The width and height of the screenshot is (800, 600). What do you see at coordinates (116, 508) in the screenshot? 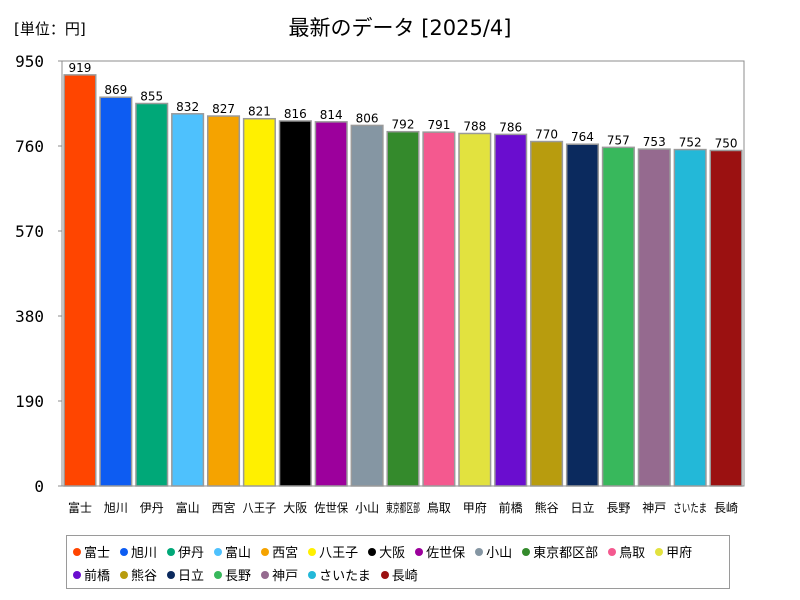
I see `x-tick-label-旭川: 旭川` at bounding box center [116, 508].